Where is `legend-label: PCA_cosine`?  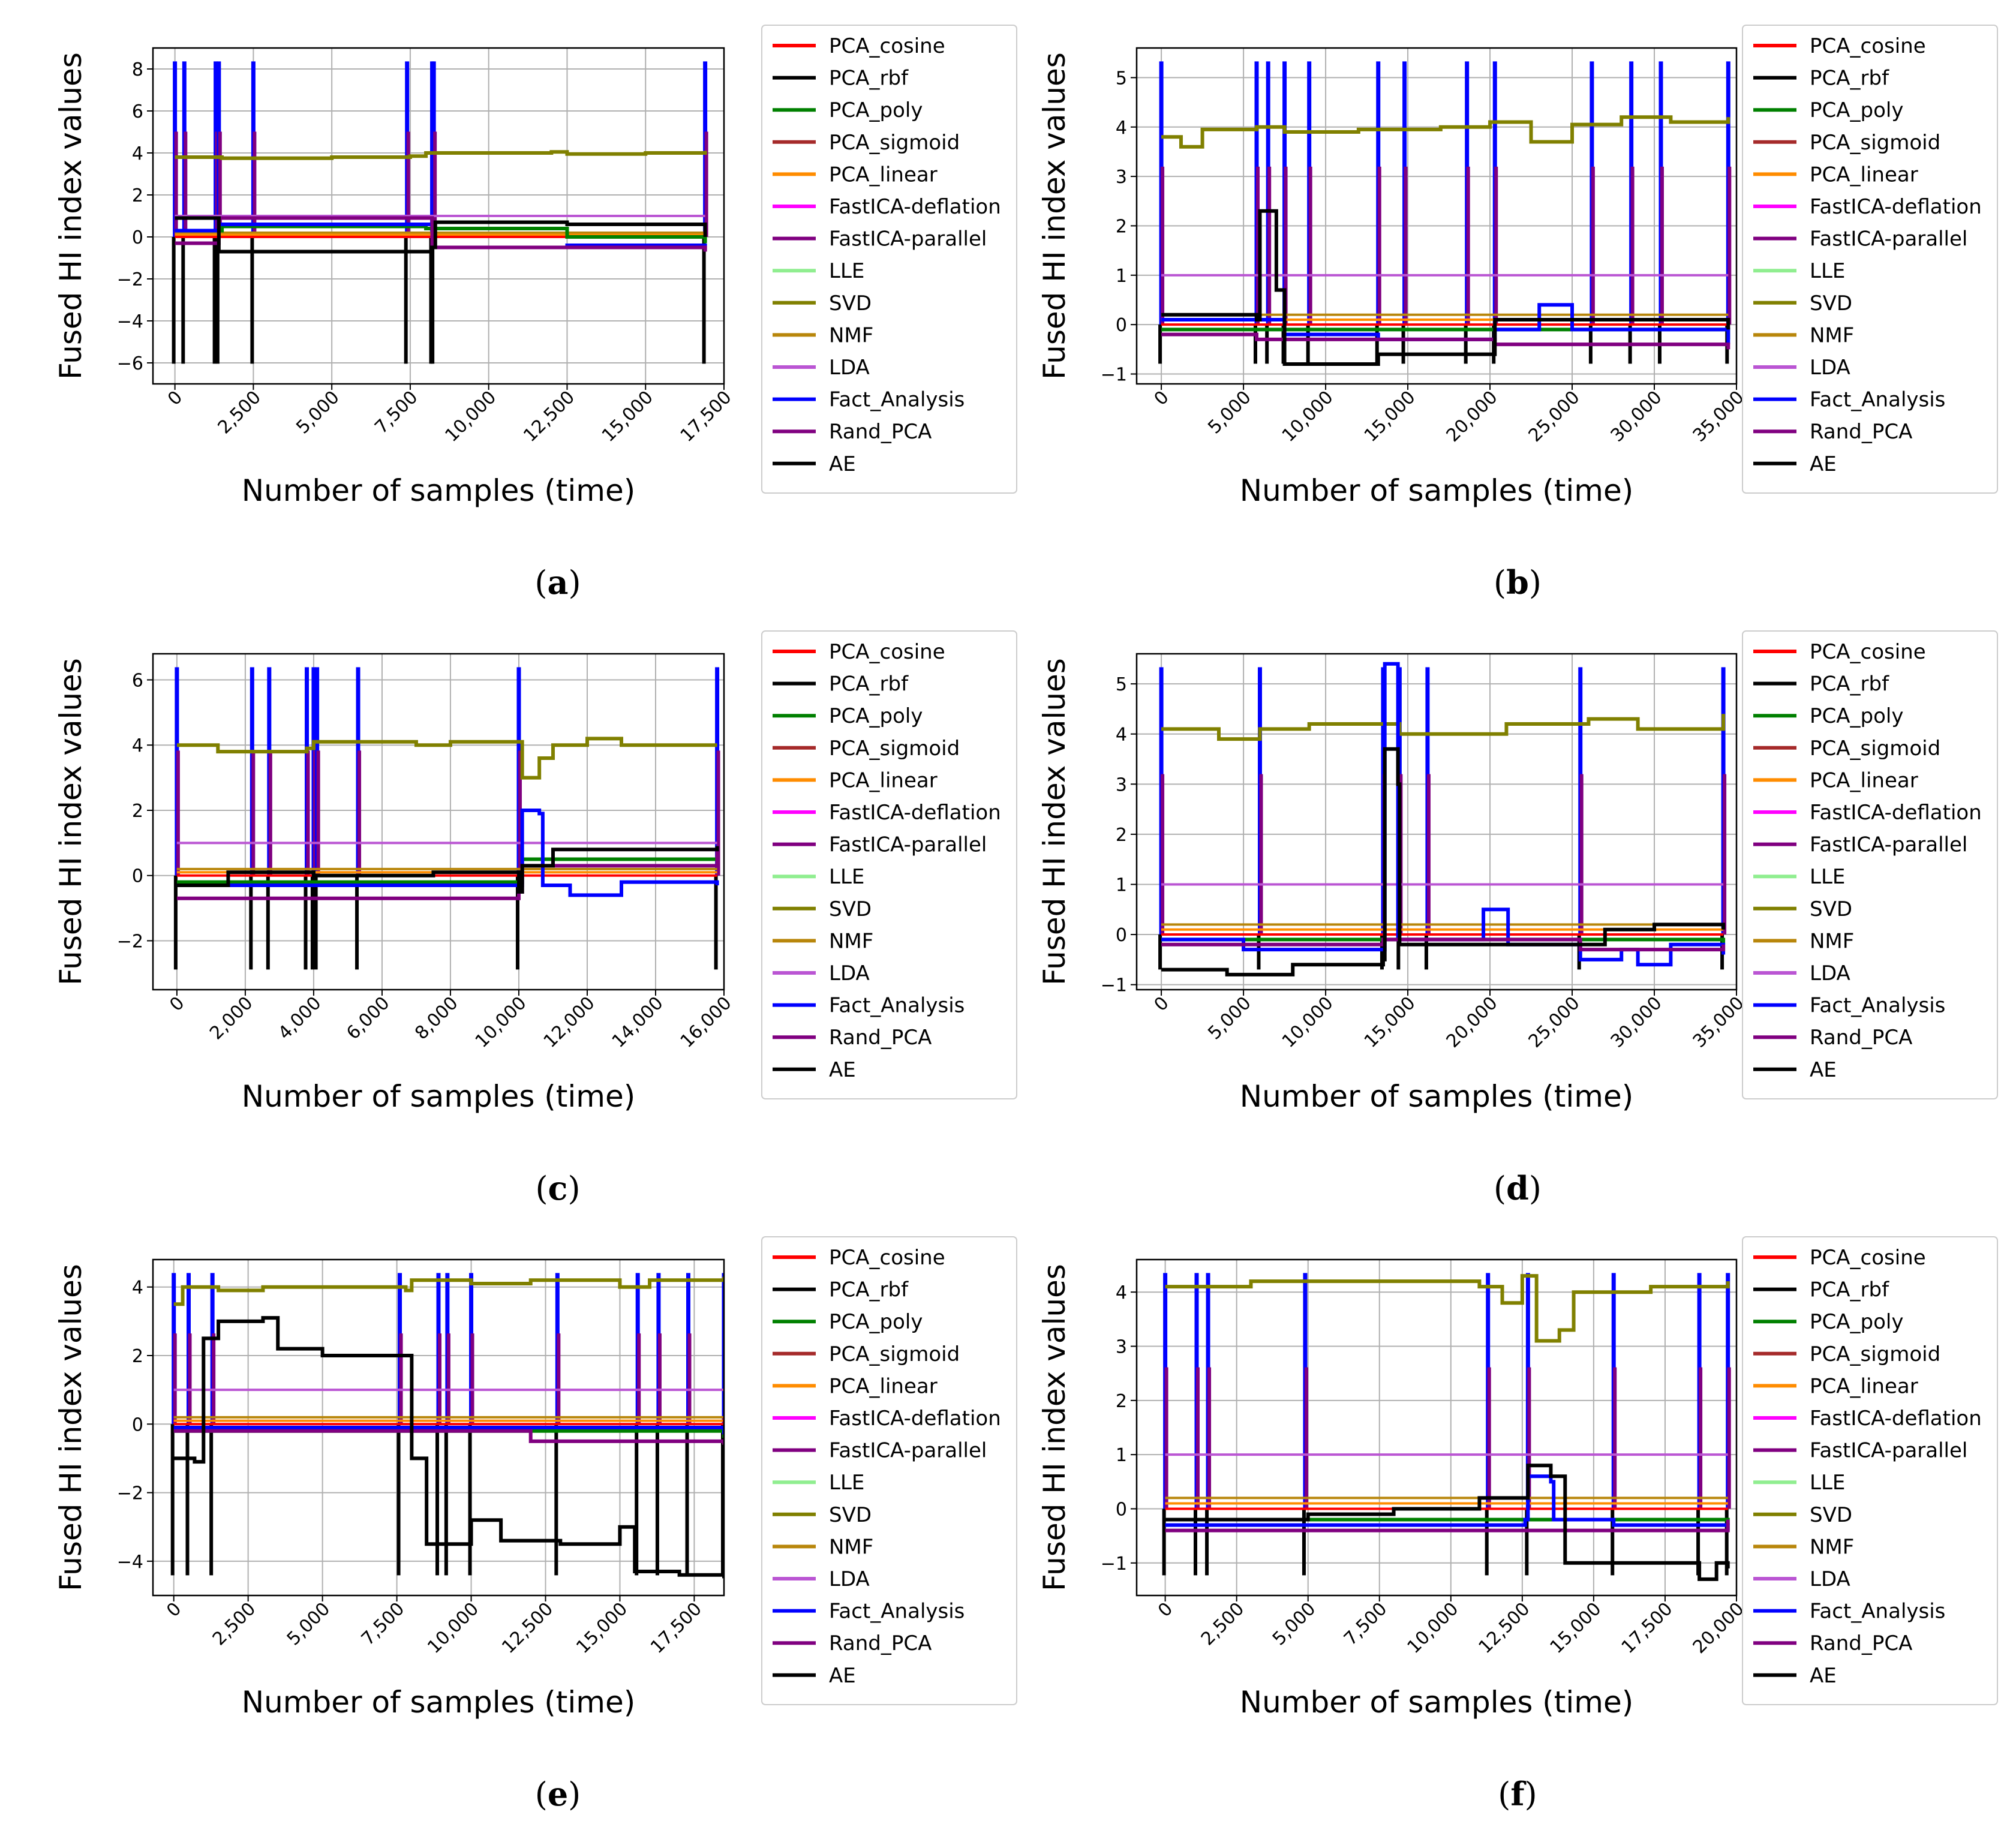 legend-label: PCA_cosine is located at coordinates (1868, 652).